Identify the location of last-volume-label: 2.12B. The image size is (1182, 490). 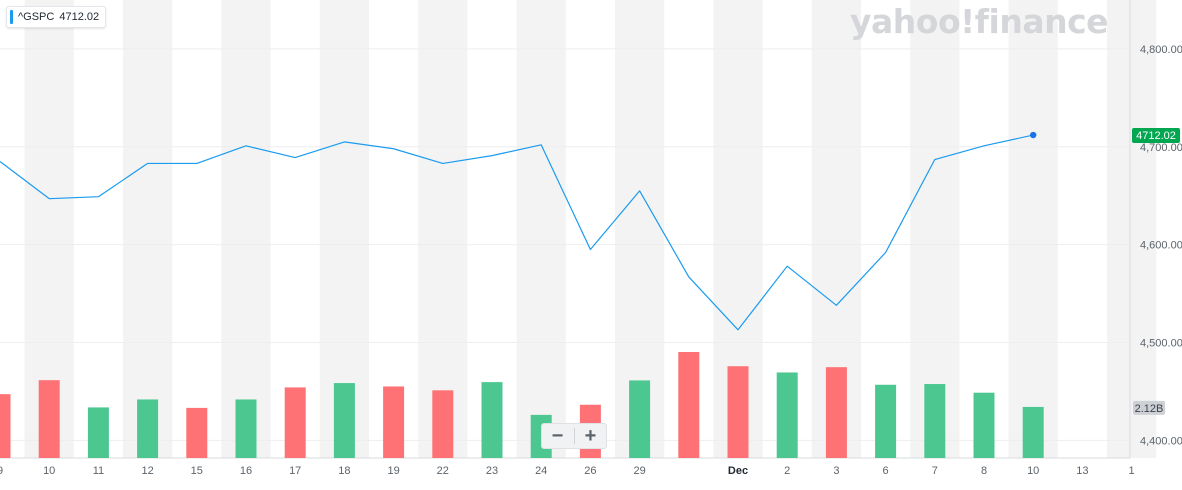
(1149, 409).